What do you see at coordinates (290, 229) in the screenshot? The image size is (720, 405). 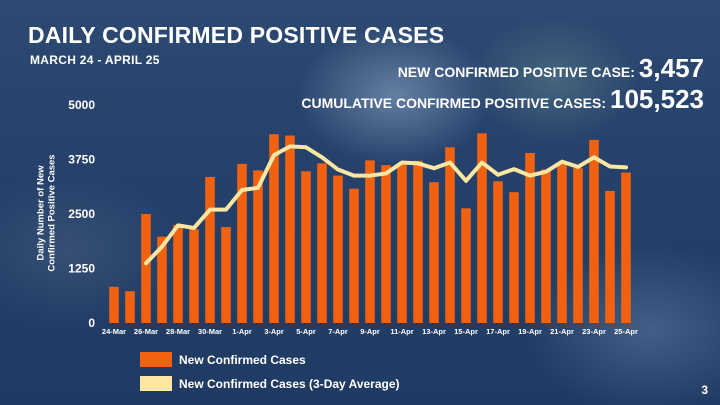 I see `bar-4-Apr` at bounding box center [290, 229].